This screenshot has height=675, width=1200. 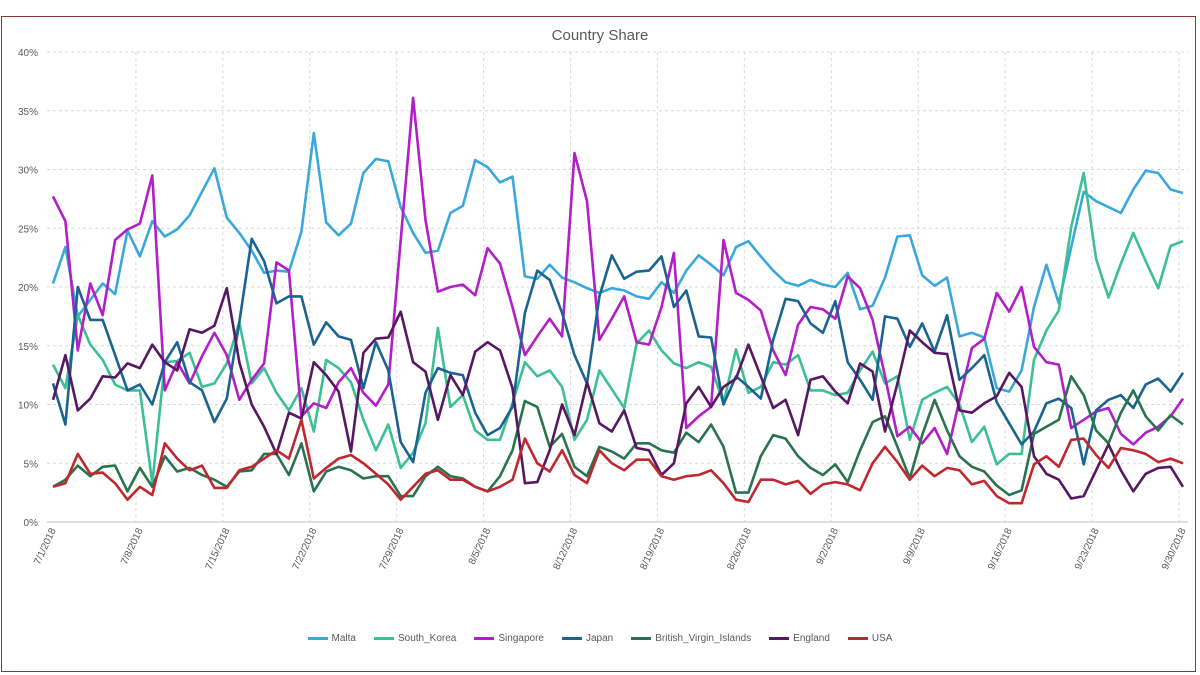 What do you see at coordinates (45, 546) in the screenshot?
I see `x-tick-label: 7/1/2018` at bounding box center [45, 546].